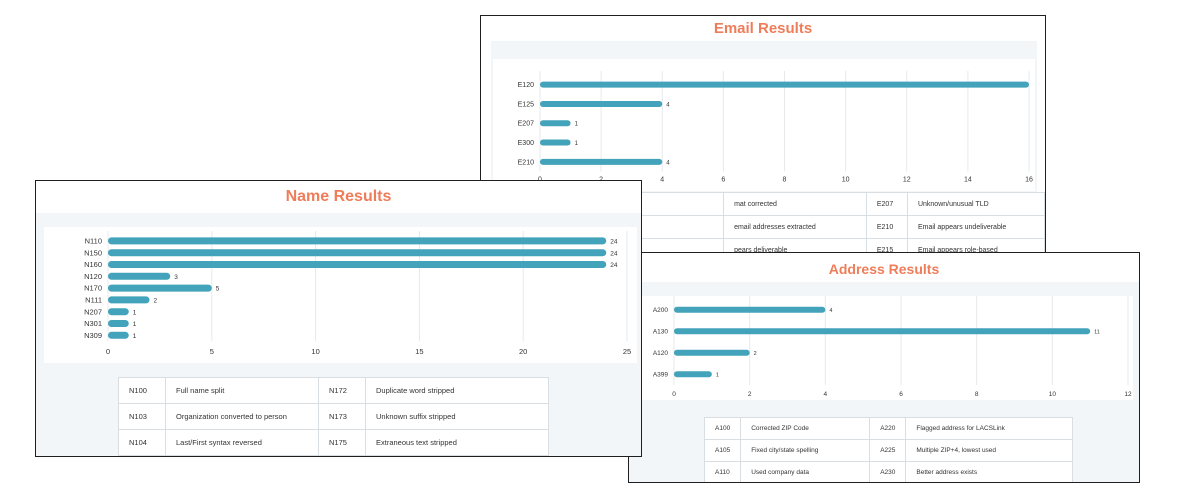 The width and height of the screenshot is (1200, 500). What do you see at coordinates (342, 416) in the screenshot?
I see `code-cell: N173` at bounding box center [342, 416].